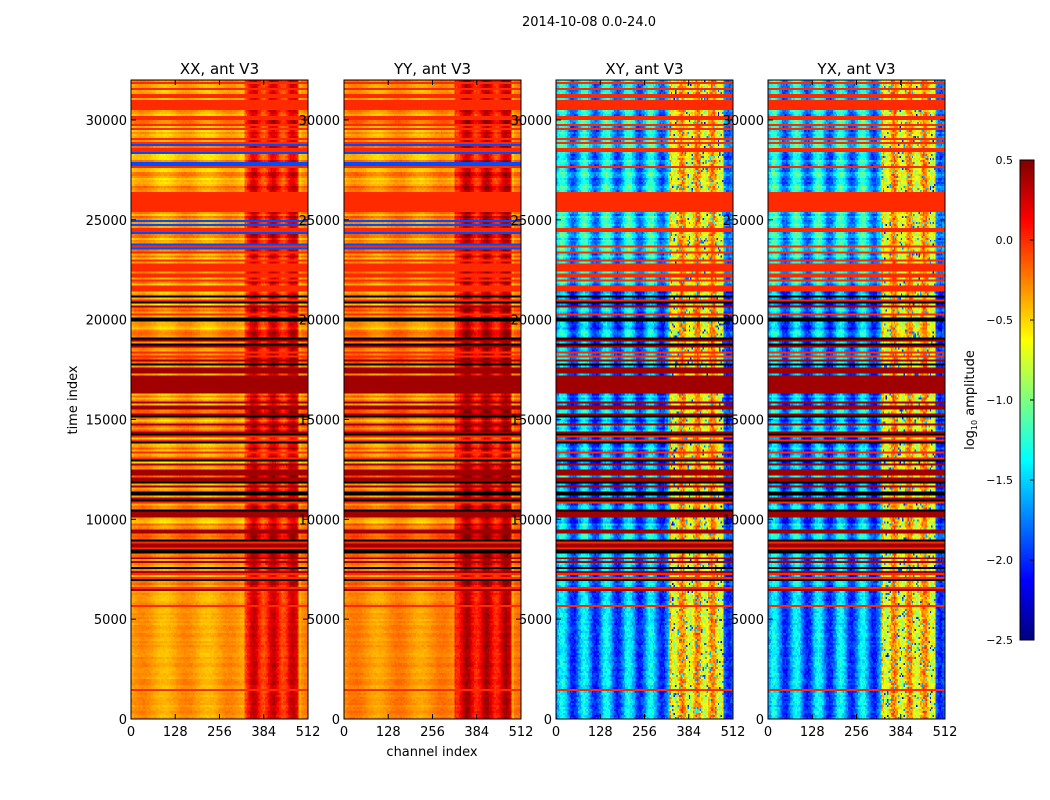 The image size is (1050, 800). I want to click on colorbar-tick-label: −1.0, so click(999, 400).